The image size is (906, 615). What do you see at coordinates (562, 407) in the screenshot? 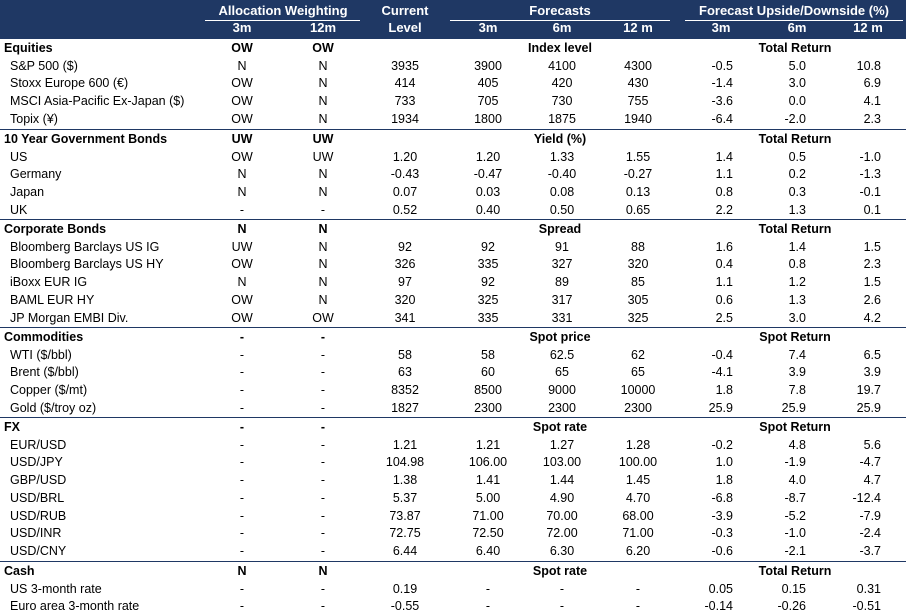
I see `forecast-6m-cell: 2300` at bounding box center [562, 407].